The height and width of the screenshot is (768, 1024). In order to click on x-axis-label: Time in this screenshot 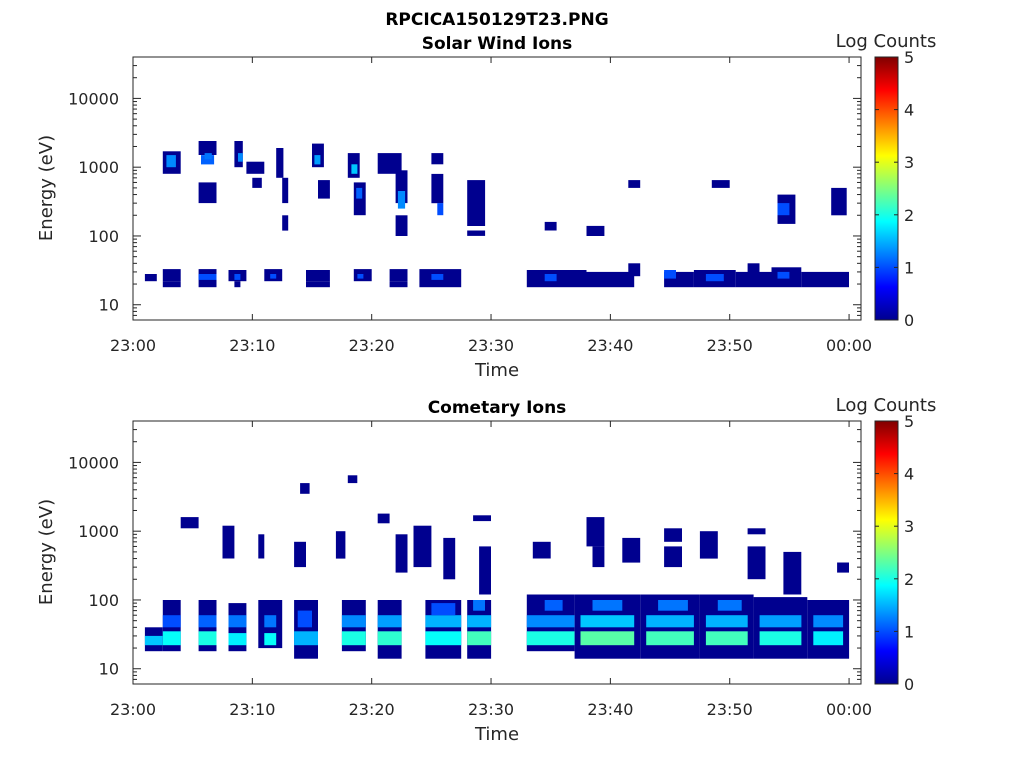, I will do `click(496, 734)`.